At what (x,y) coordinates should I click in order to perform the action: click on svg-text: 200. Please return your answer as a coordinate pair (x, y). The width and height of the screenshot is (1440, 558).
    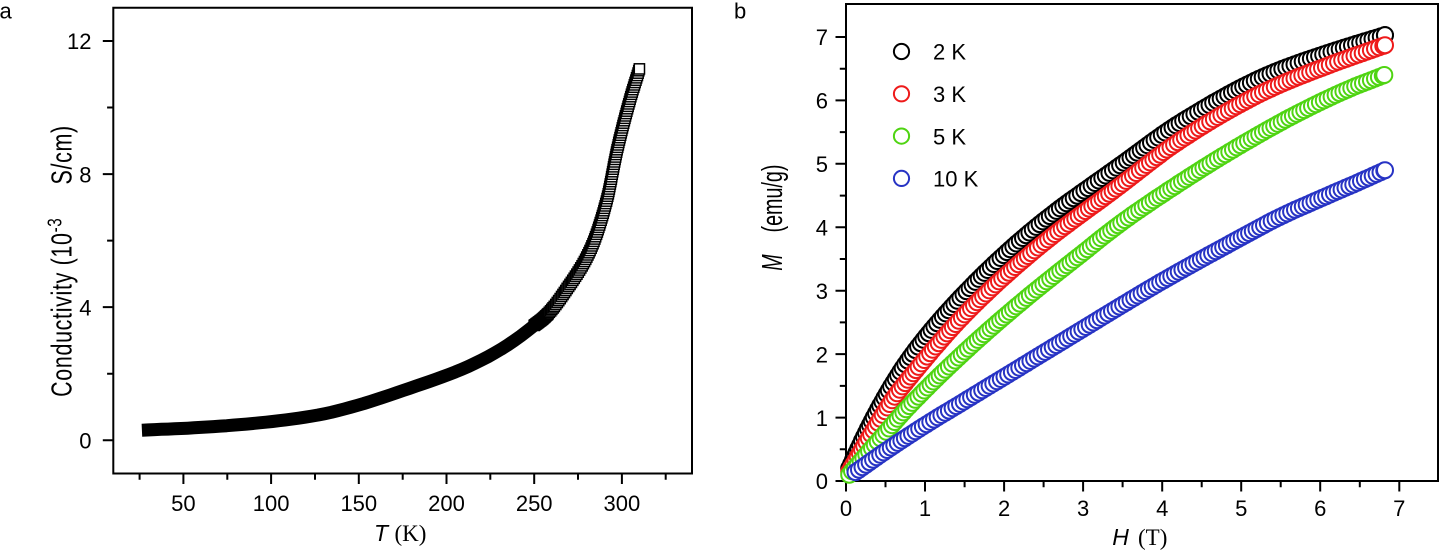
    Looking at the image, I should click on (446, 503).